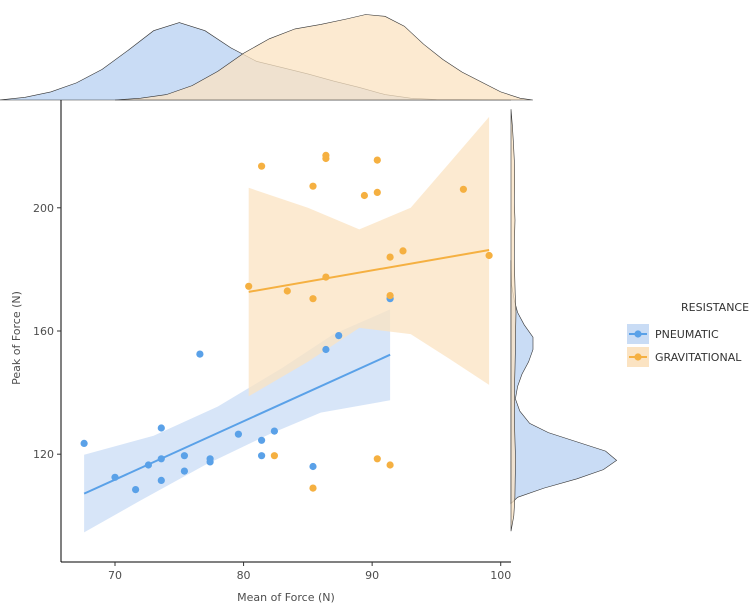 This screenshot has width=753, height=611. What do you see at coordinates (115, 575) in the screenshot?
I see `x-tick-label-70: 70` at bounding box center [115, 575].